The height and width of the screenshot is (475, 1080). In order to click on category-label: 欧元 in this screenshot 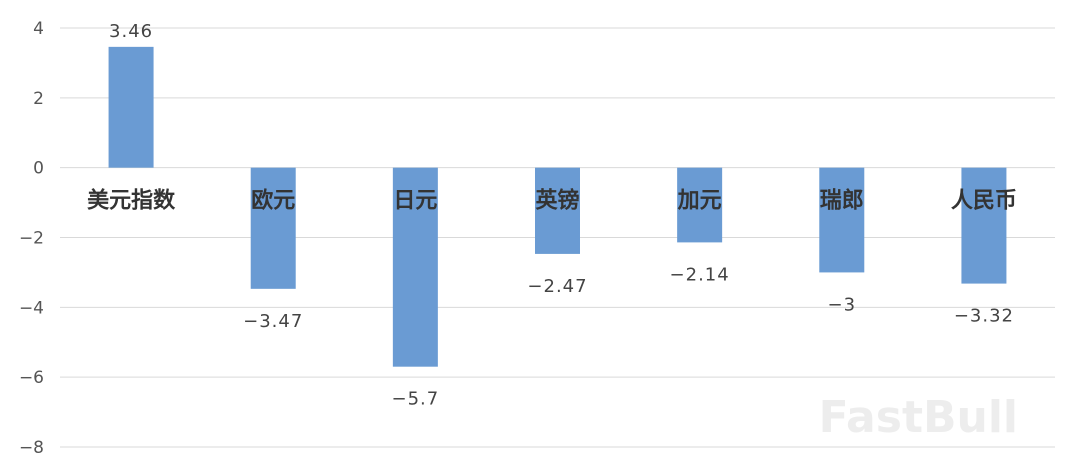, I will do `click(273, 201)`.